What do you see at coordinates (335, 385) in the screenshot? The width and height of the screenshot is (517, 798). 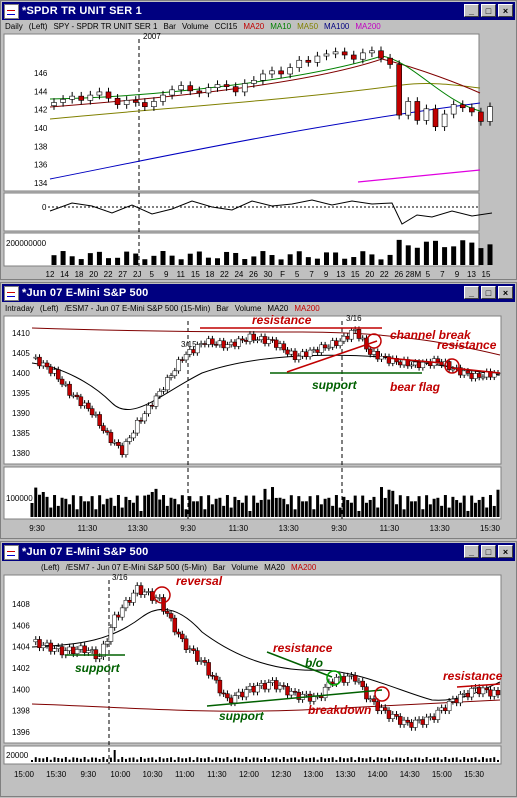 I see `support-annotation: support` at bounding box center [335, 385].